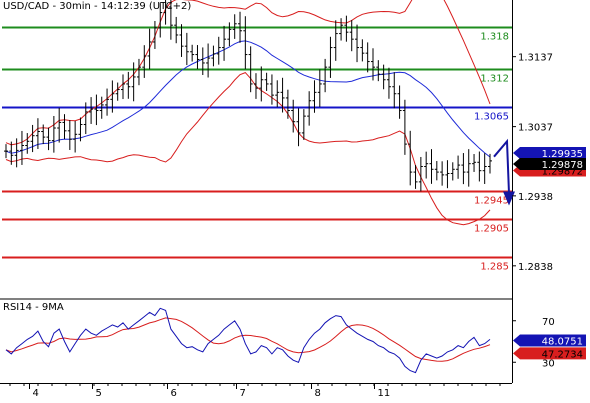 This screenshot has width=590, height=403. I want to click on x-tick-label-2: 6, so click(174, 393).